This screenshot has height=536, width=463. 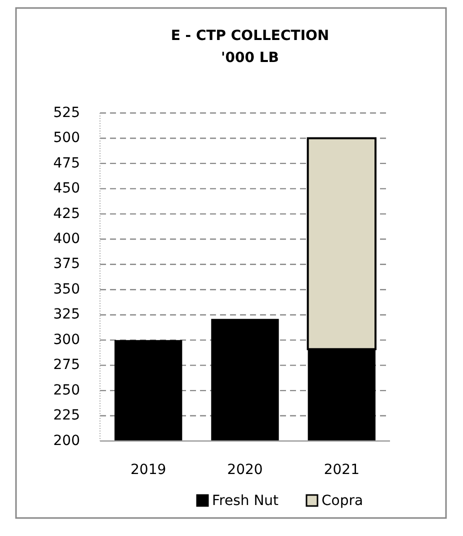 I want to click on y-tick-label: 200, so click(x=66, y=440).